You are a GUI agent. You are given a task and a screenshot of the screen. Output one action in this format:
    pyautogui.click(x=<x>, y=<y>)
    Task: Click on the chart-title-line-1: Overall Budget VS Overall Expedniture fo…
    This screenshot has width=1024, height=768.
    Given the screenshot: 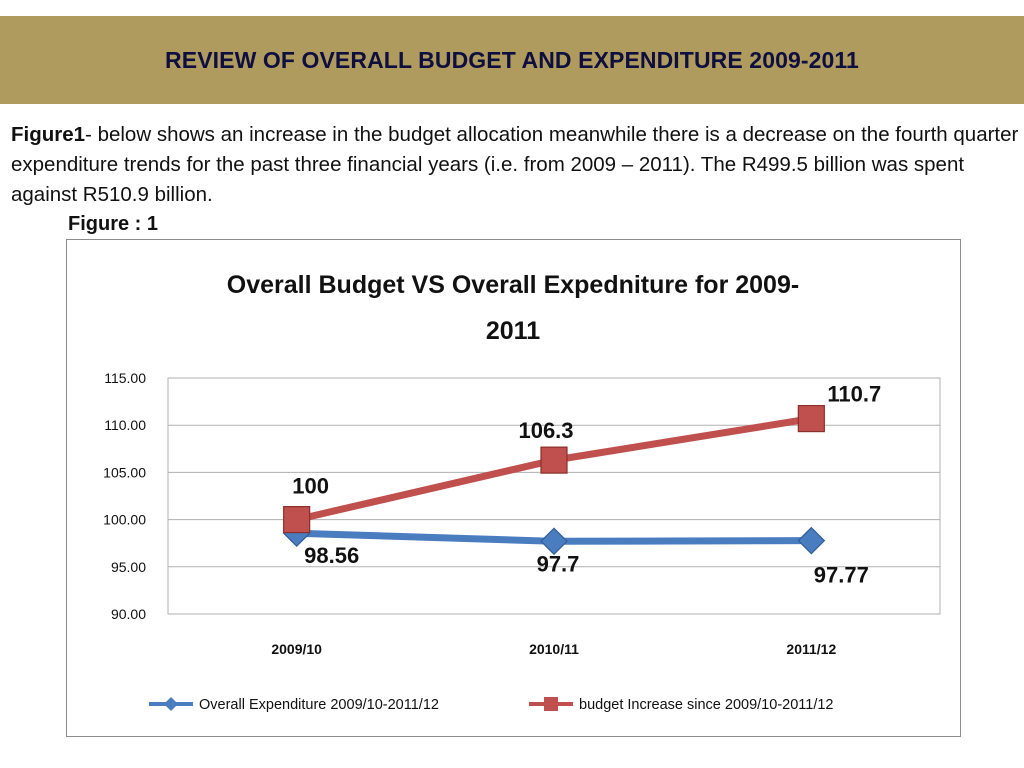 What is the action you would take?
    pyautogui.click(x=513, y=285)
    